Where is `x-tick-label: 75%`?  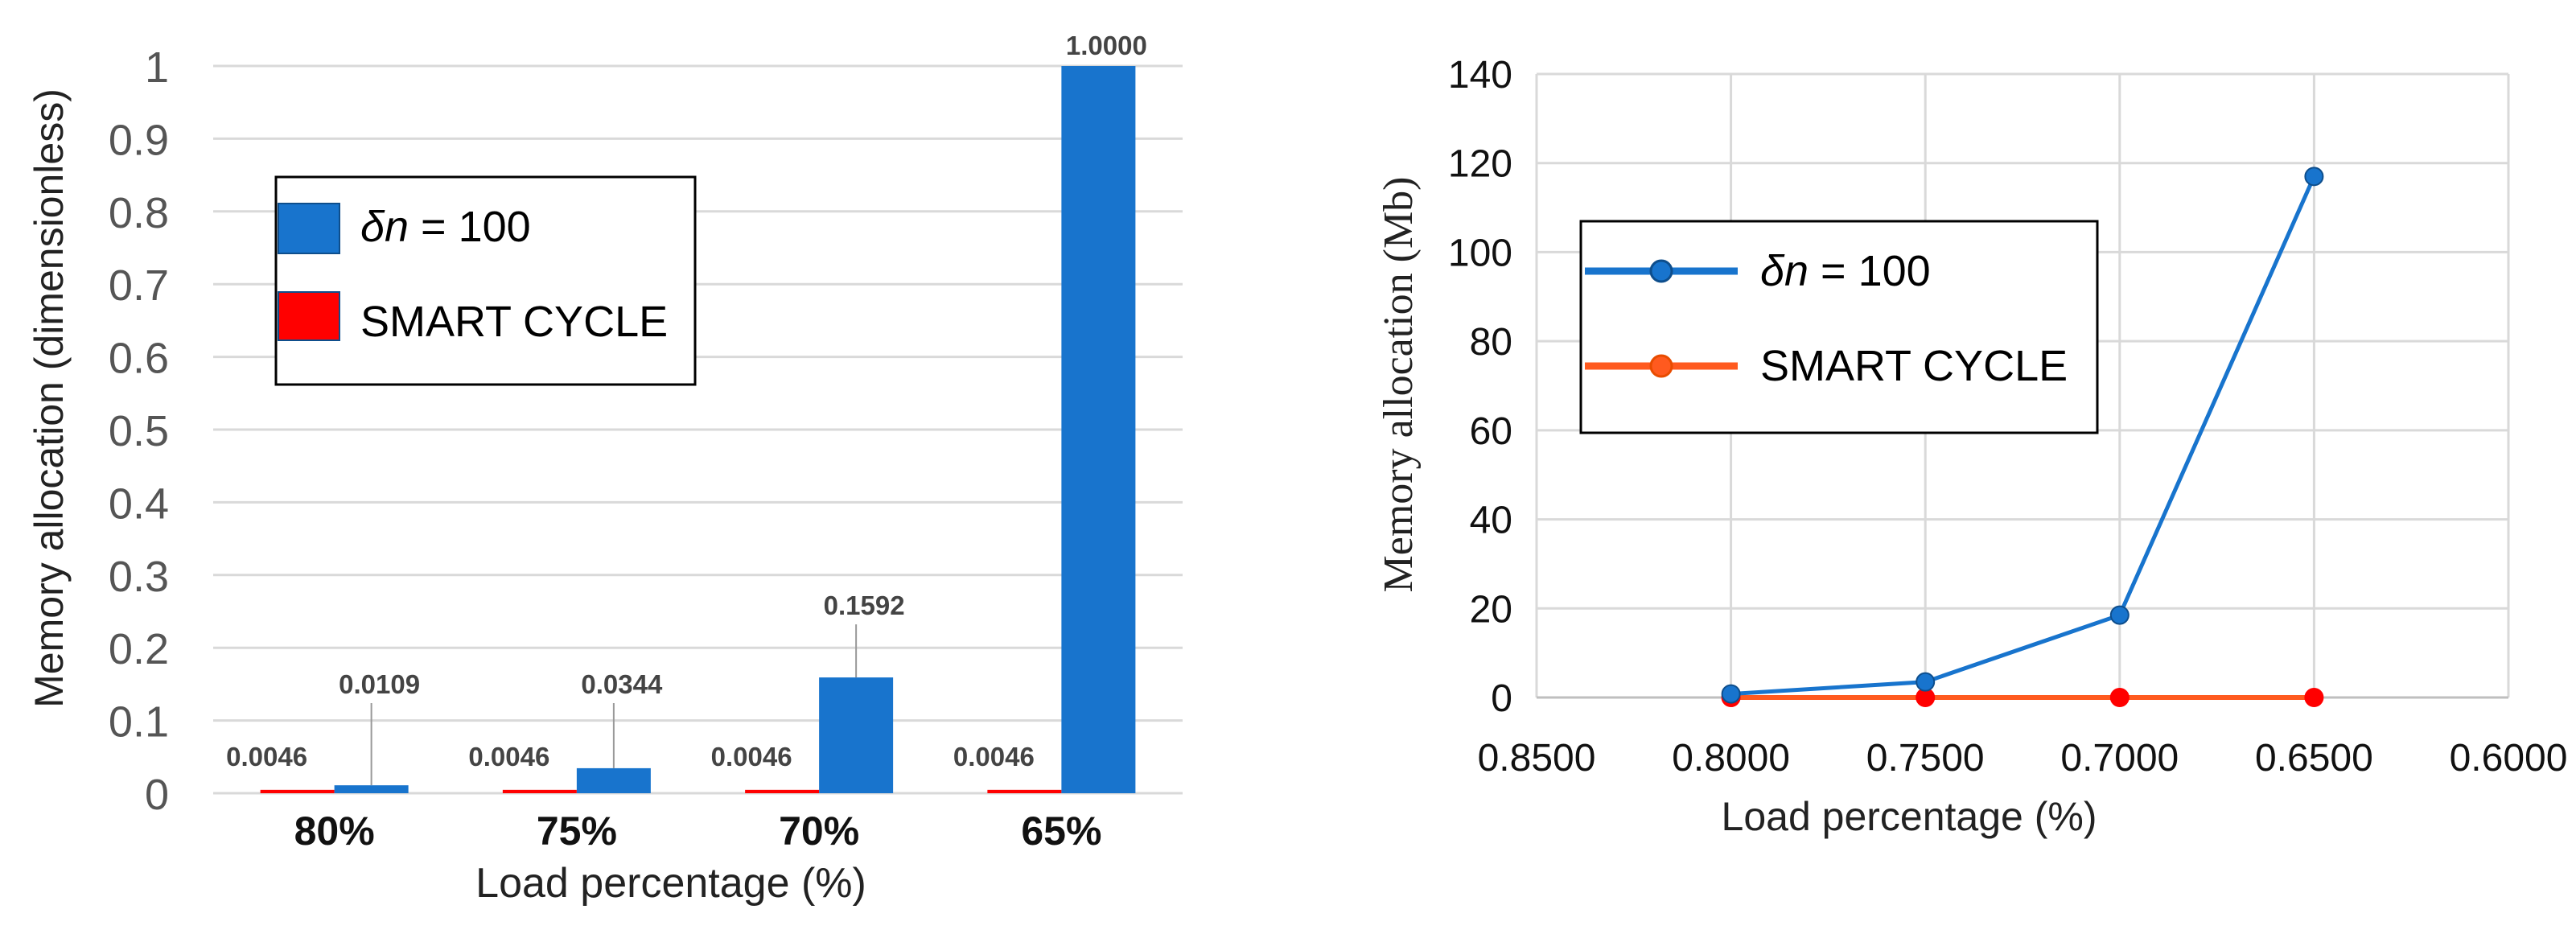
x-tick-label: 75% is located at coordinates (577, 832).